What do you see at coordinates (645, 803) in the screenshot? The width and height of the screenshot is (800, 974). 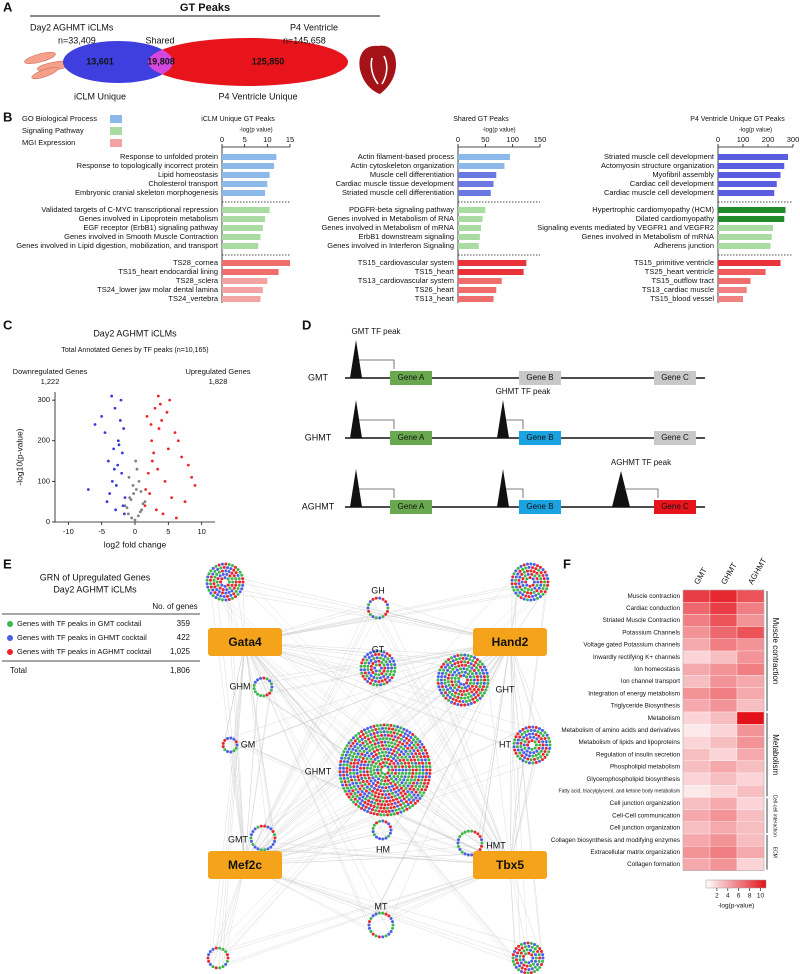 I see `row-label: Cell junction organization` at bounding box center [645, 803].